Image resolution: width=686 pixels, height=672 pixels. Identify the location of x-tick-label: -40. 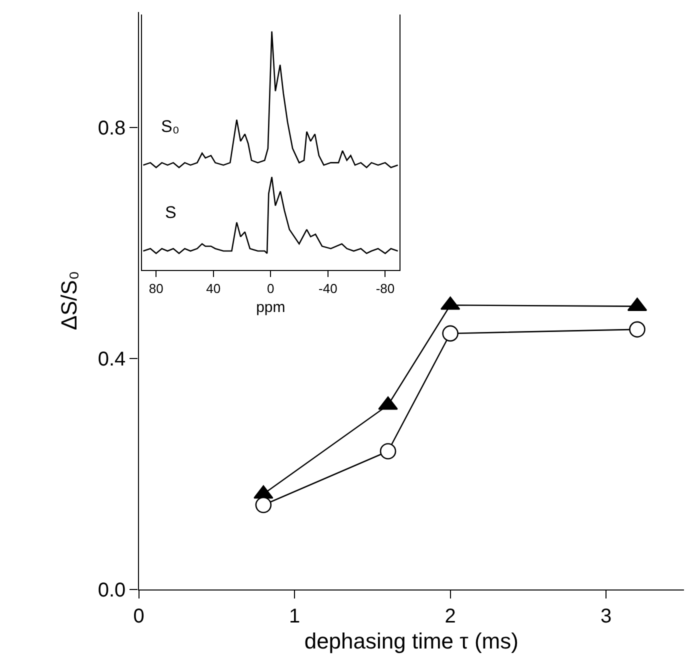
(328, 288).